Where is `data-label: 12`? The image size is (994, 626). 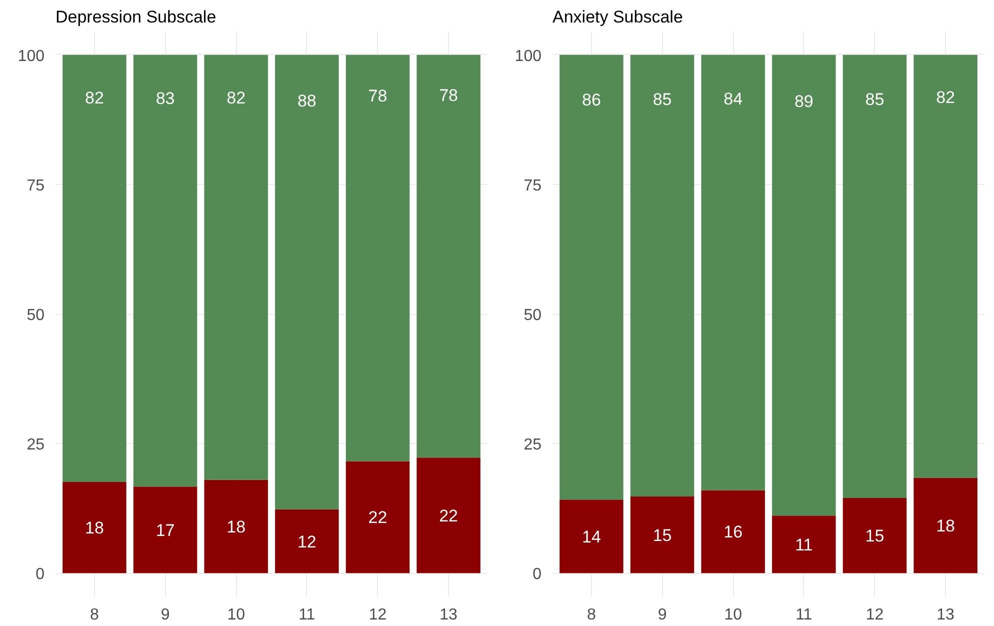 data-label: 12 is located at coordinates (306, 542).